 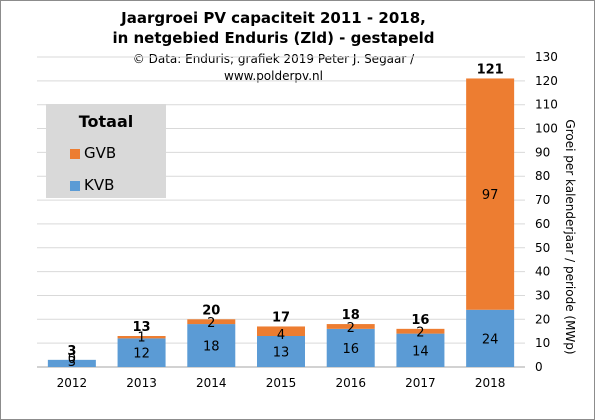 I want to click on y-tick-label: 60, so click(x=542, y=224).